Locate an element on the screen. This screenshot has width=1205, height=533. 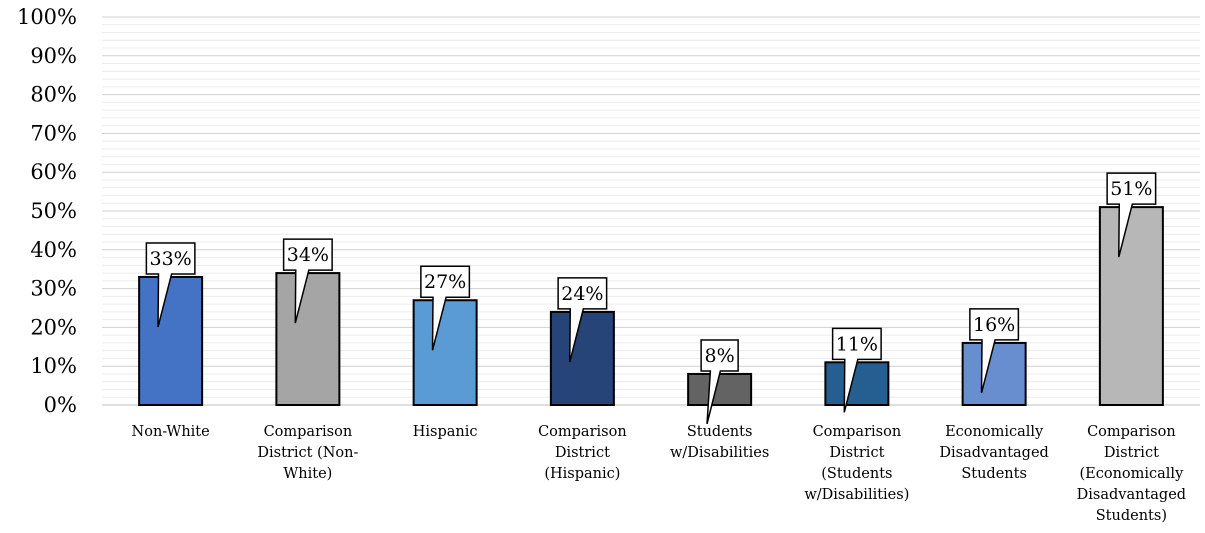
x-tick-label: Hispanic is located at coordinates (445, 432).